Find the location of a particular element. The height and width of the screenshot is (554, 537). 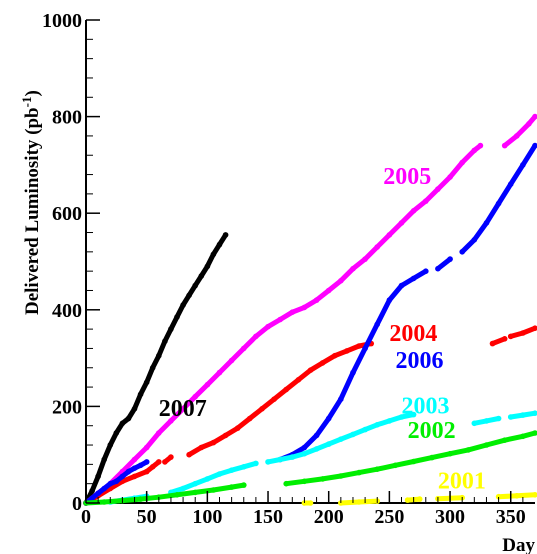

series-label-2003: 2003 is located at coordinates (426, 407).